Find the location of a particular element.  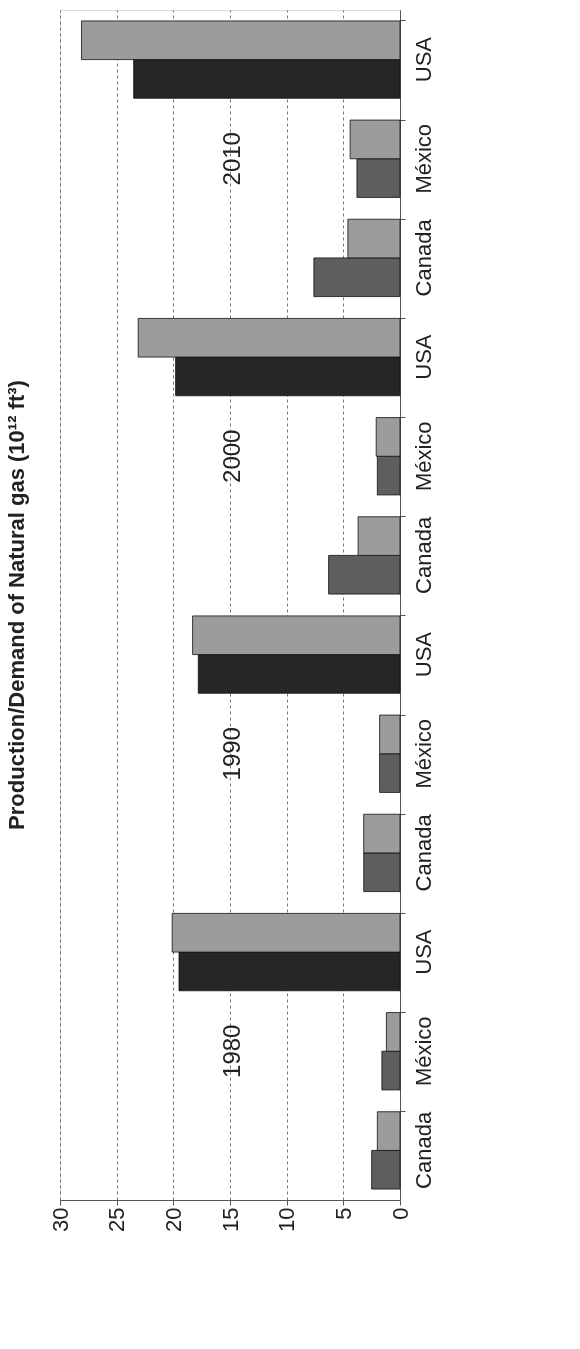

x-tick-label: 10 is located at coordinates (287, 1219).